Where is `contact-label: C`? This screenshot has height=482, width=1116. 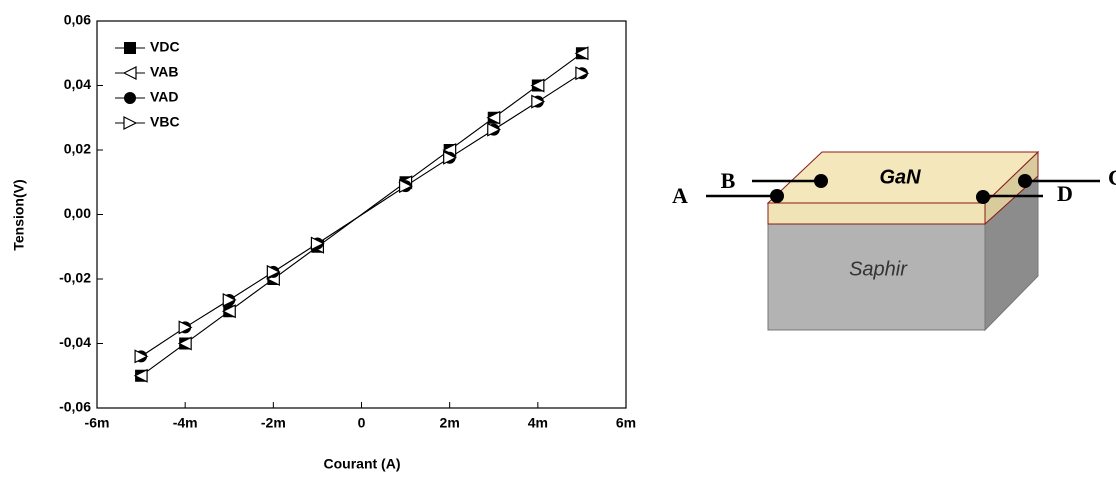
contact-label: C is located at coordinates (1112, 177).